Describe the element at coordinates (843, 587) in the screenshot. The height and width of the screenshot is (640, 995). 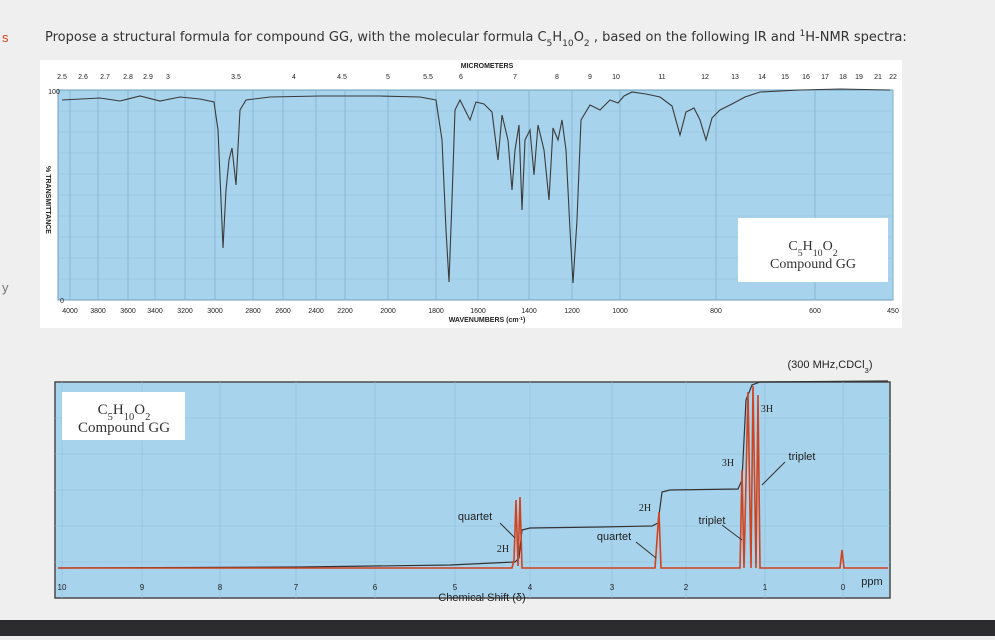
I see `ppm-label: 0` at that location.